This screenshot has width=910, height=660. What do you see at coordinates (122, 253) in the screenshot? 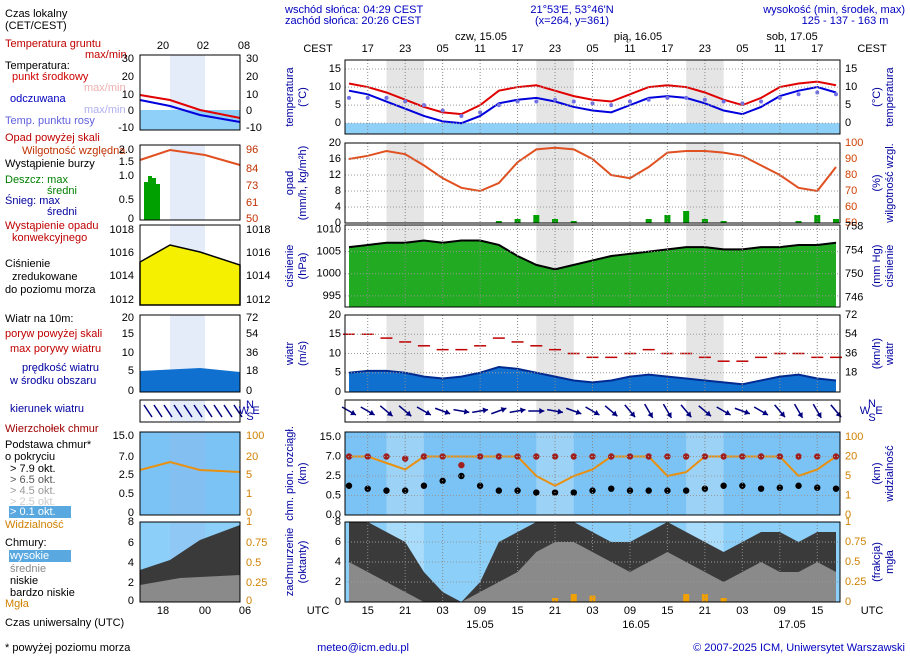
I see `mini-tick: 1016` at bounding box center [122, 253].